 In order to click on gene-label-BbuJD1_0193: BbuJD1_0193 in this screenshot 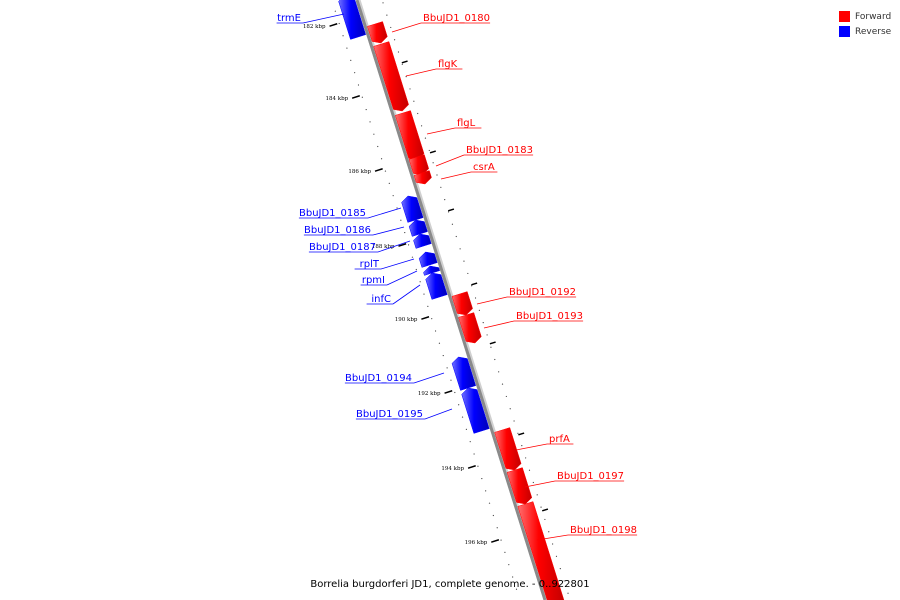, I will do `click(549, 316)`.